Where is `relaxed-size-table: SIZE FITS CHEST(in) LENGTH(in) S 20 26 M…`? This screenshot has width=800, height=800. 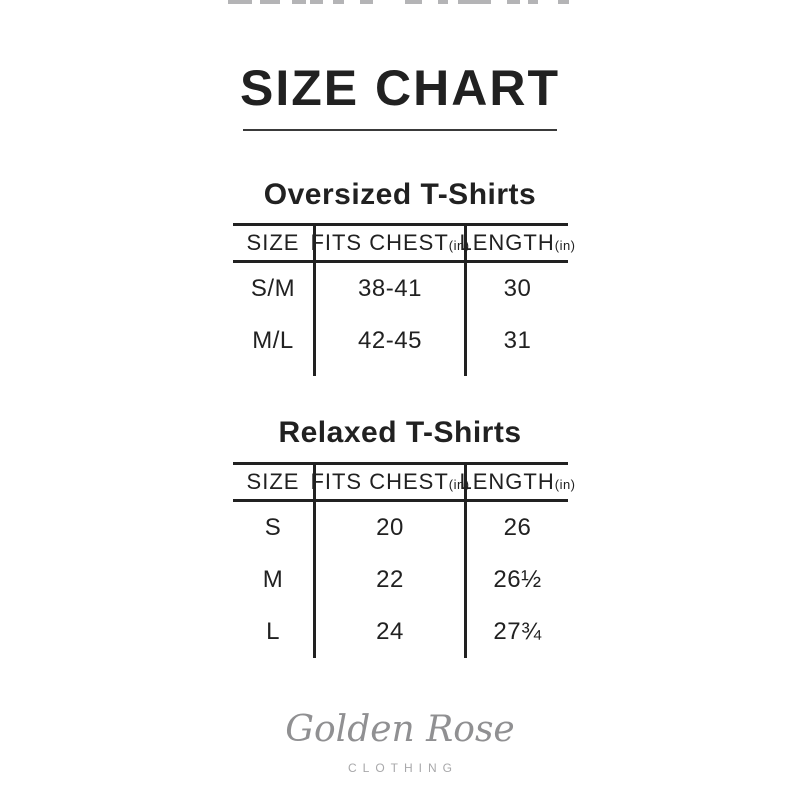
relaxed-size-table: SIZE FITS CHEST(in) LENGTH(in) S 20 26 M… is located at coordinates (404, 560).